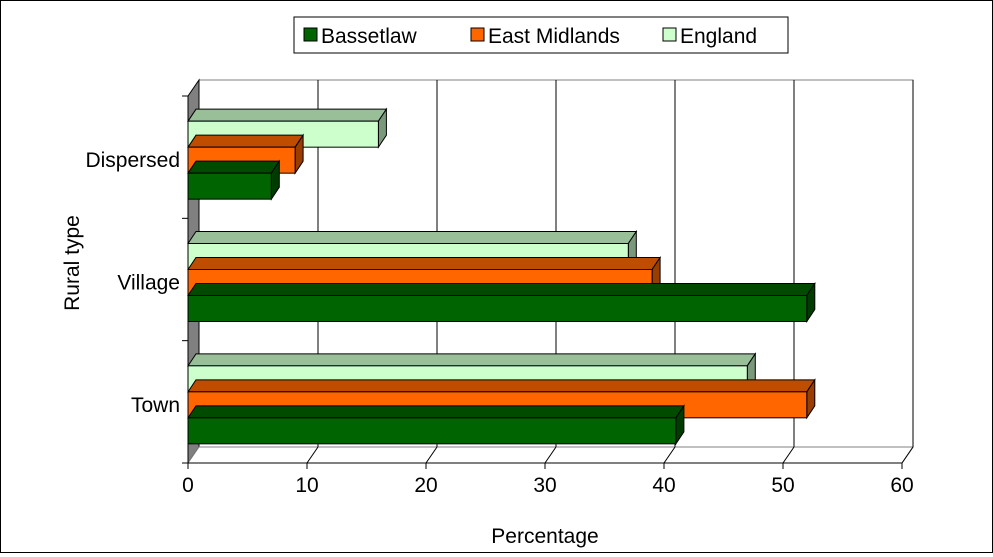 Image resolution: width=993 pixels, height=557 pixels. Describe the element at coordinates (132, 160) in the screenshot. I see `category-label: Dispersed` at that location.